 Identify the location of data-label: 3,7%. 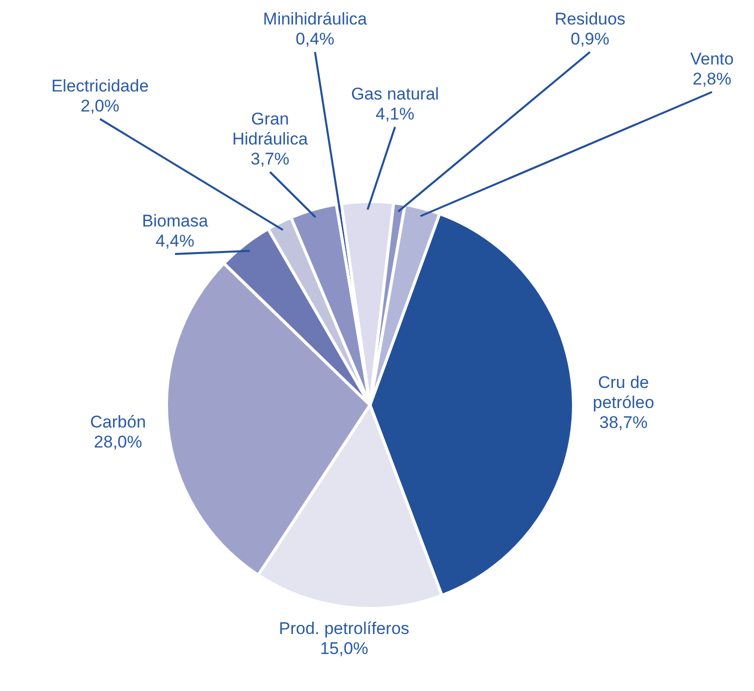
(270, 159).